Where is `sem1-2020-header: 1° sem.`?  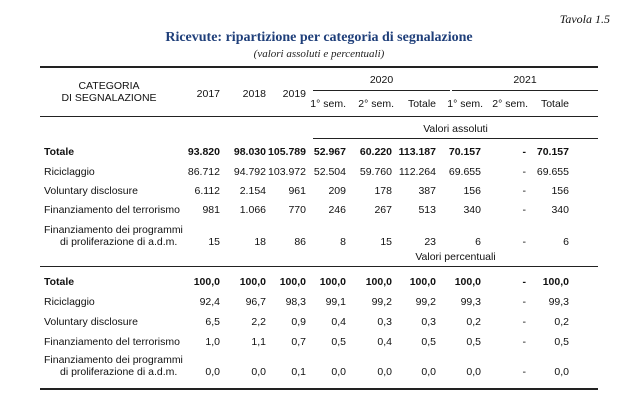
sem1-2020-header: 1° sem. is located at coordinates (328, 104).